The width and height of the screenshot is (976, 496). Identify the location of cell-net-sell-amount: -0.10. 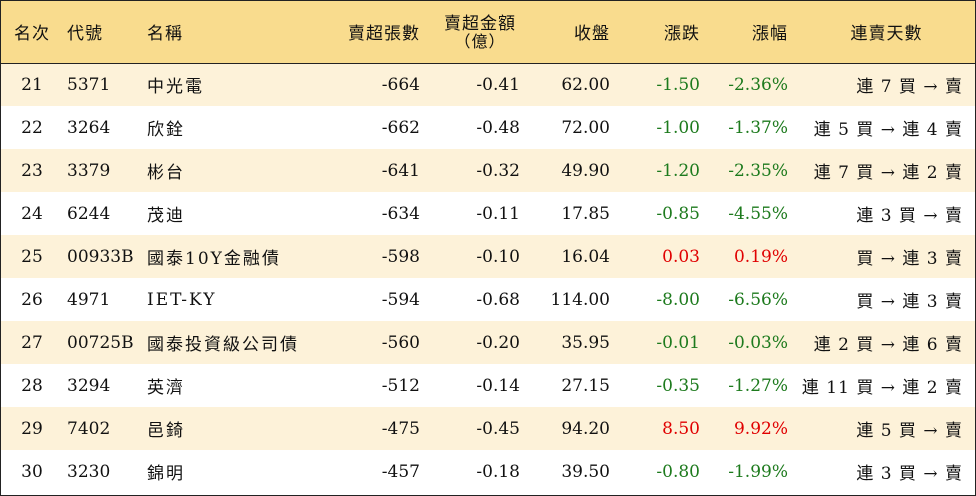
(498, 256).